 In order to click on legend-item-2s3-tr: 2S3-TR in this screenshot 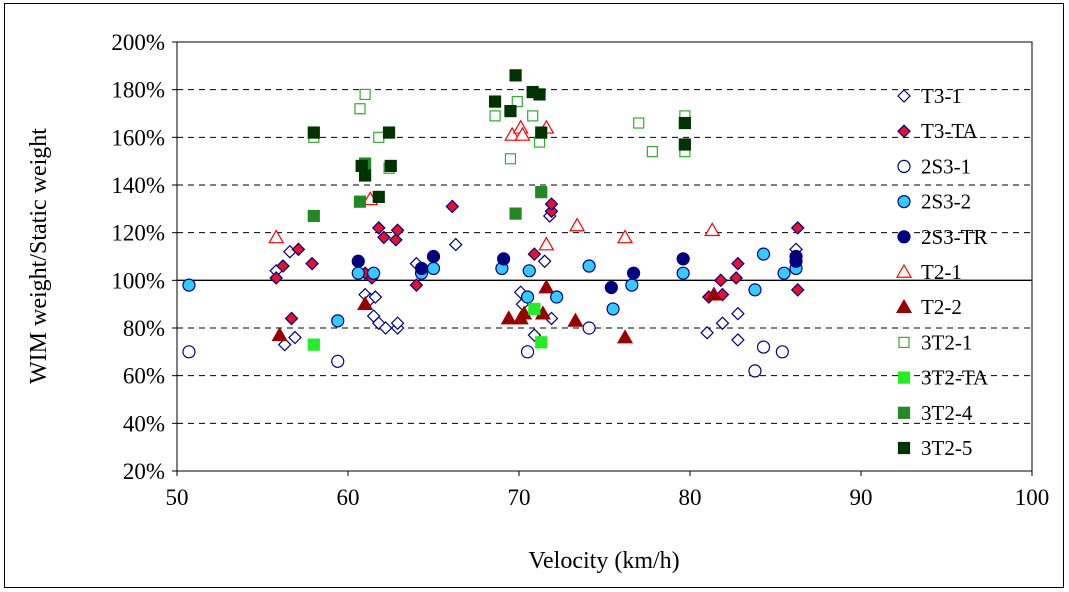, I will do `click(942, 237)`.